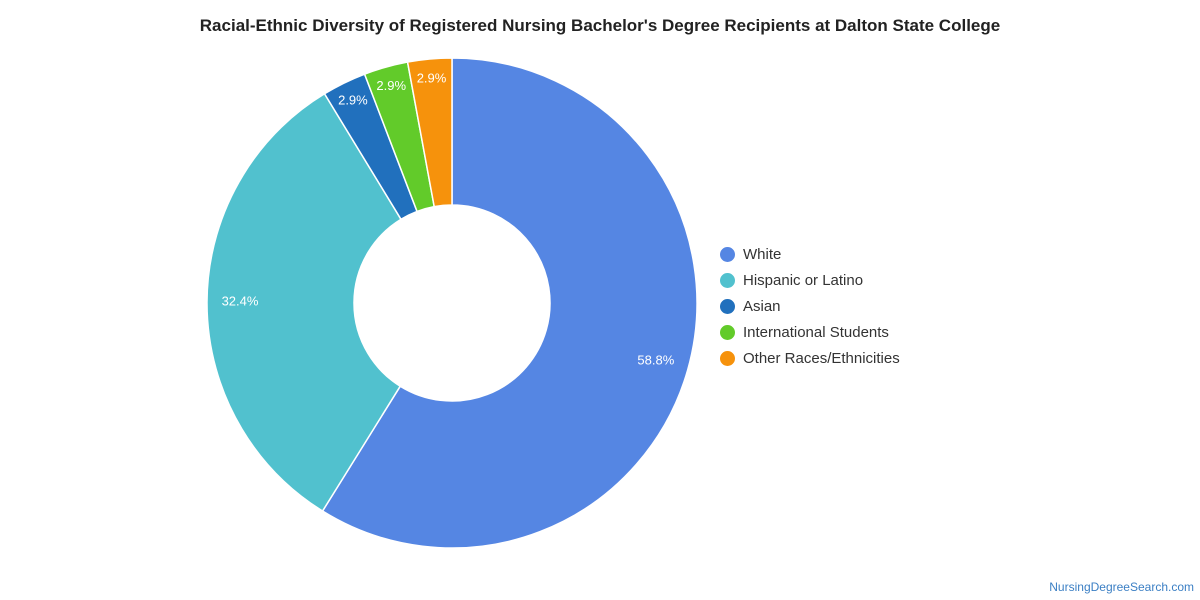  Describe the element at coordinates (762, 306) in the screenshot. I see `legend-label: Asian` at that location.